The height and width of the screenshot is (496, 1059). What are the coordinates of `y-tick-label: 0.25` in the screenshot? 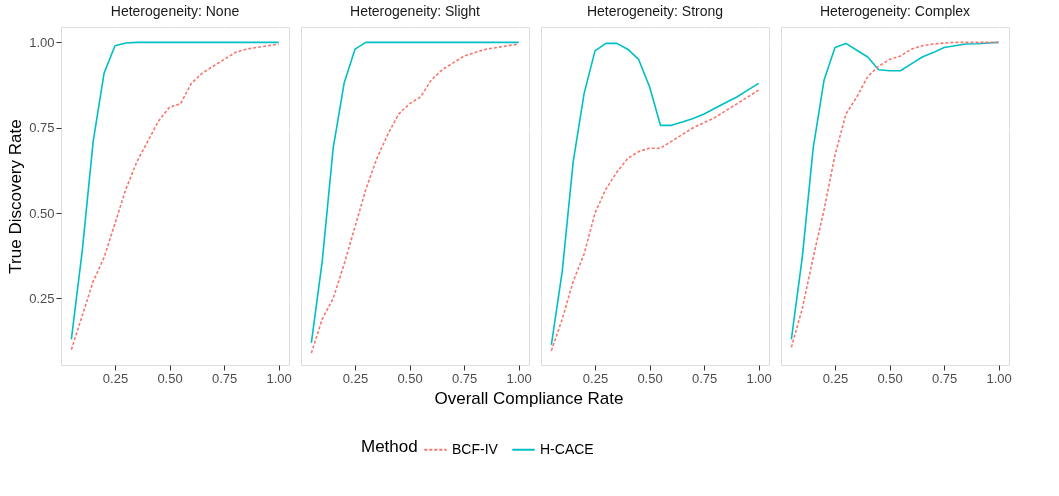 It's located at (42, 298).